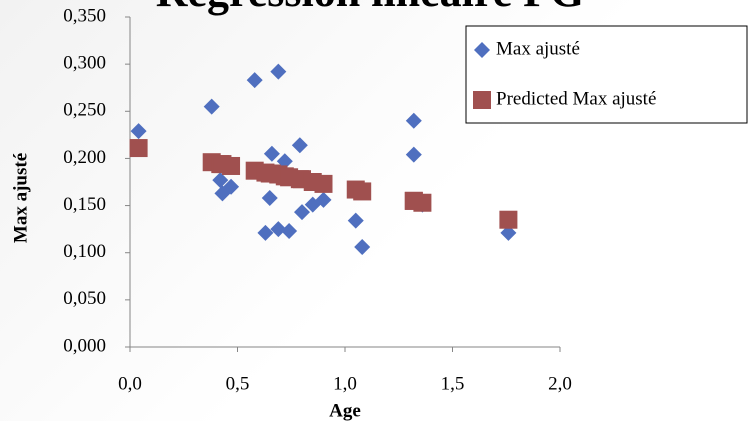  I want to click on legend-label: Predicted Max ajusté, so click(576, 98).